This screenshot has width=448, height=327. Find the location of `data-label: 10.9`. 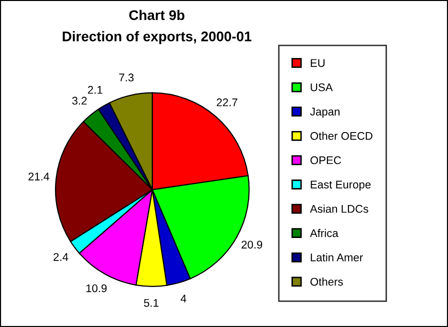

data-label: 10.9 is located at coordinates (96, 288).